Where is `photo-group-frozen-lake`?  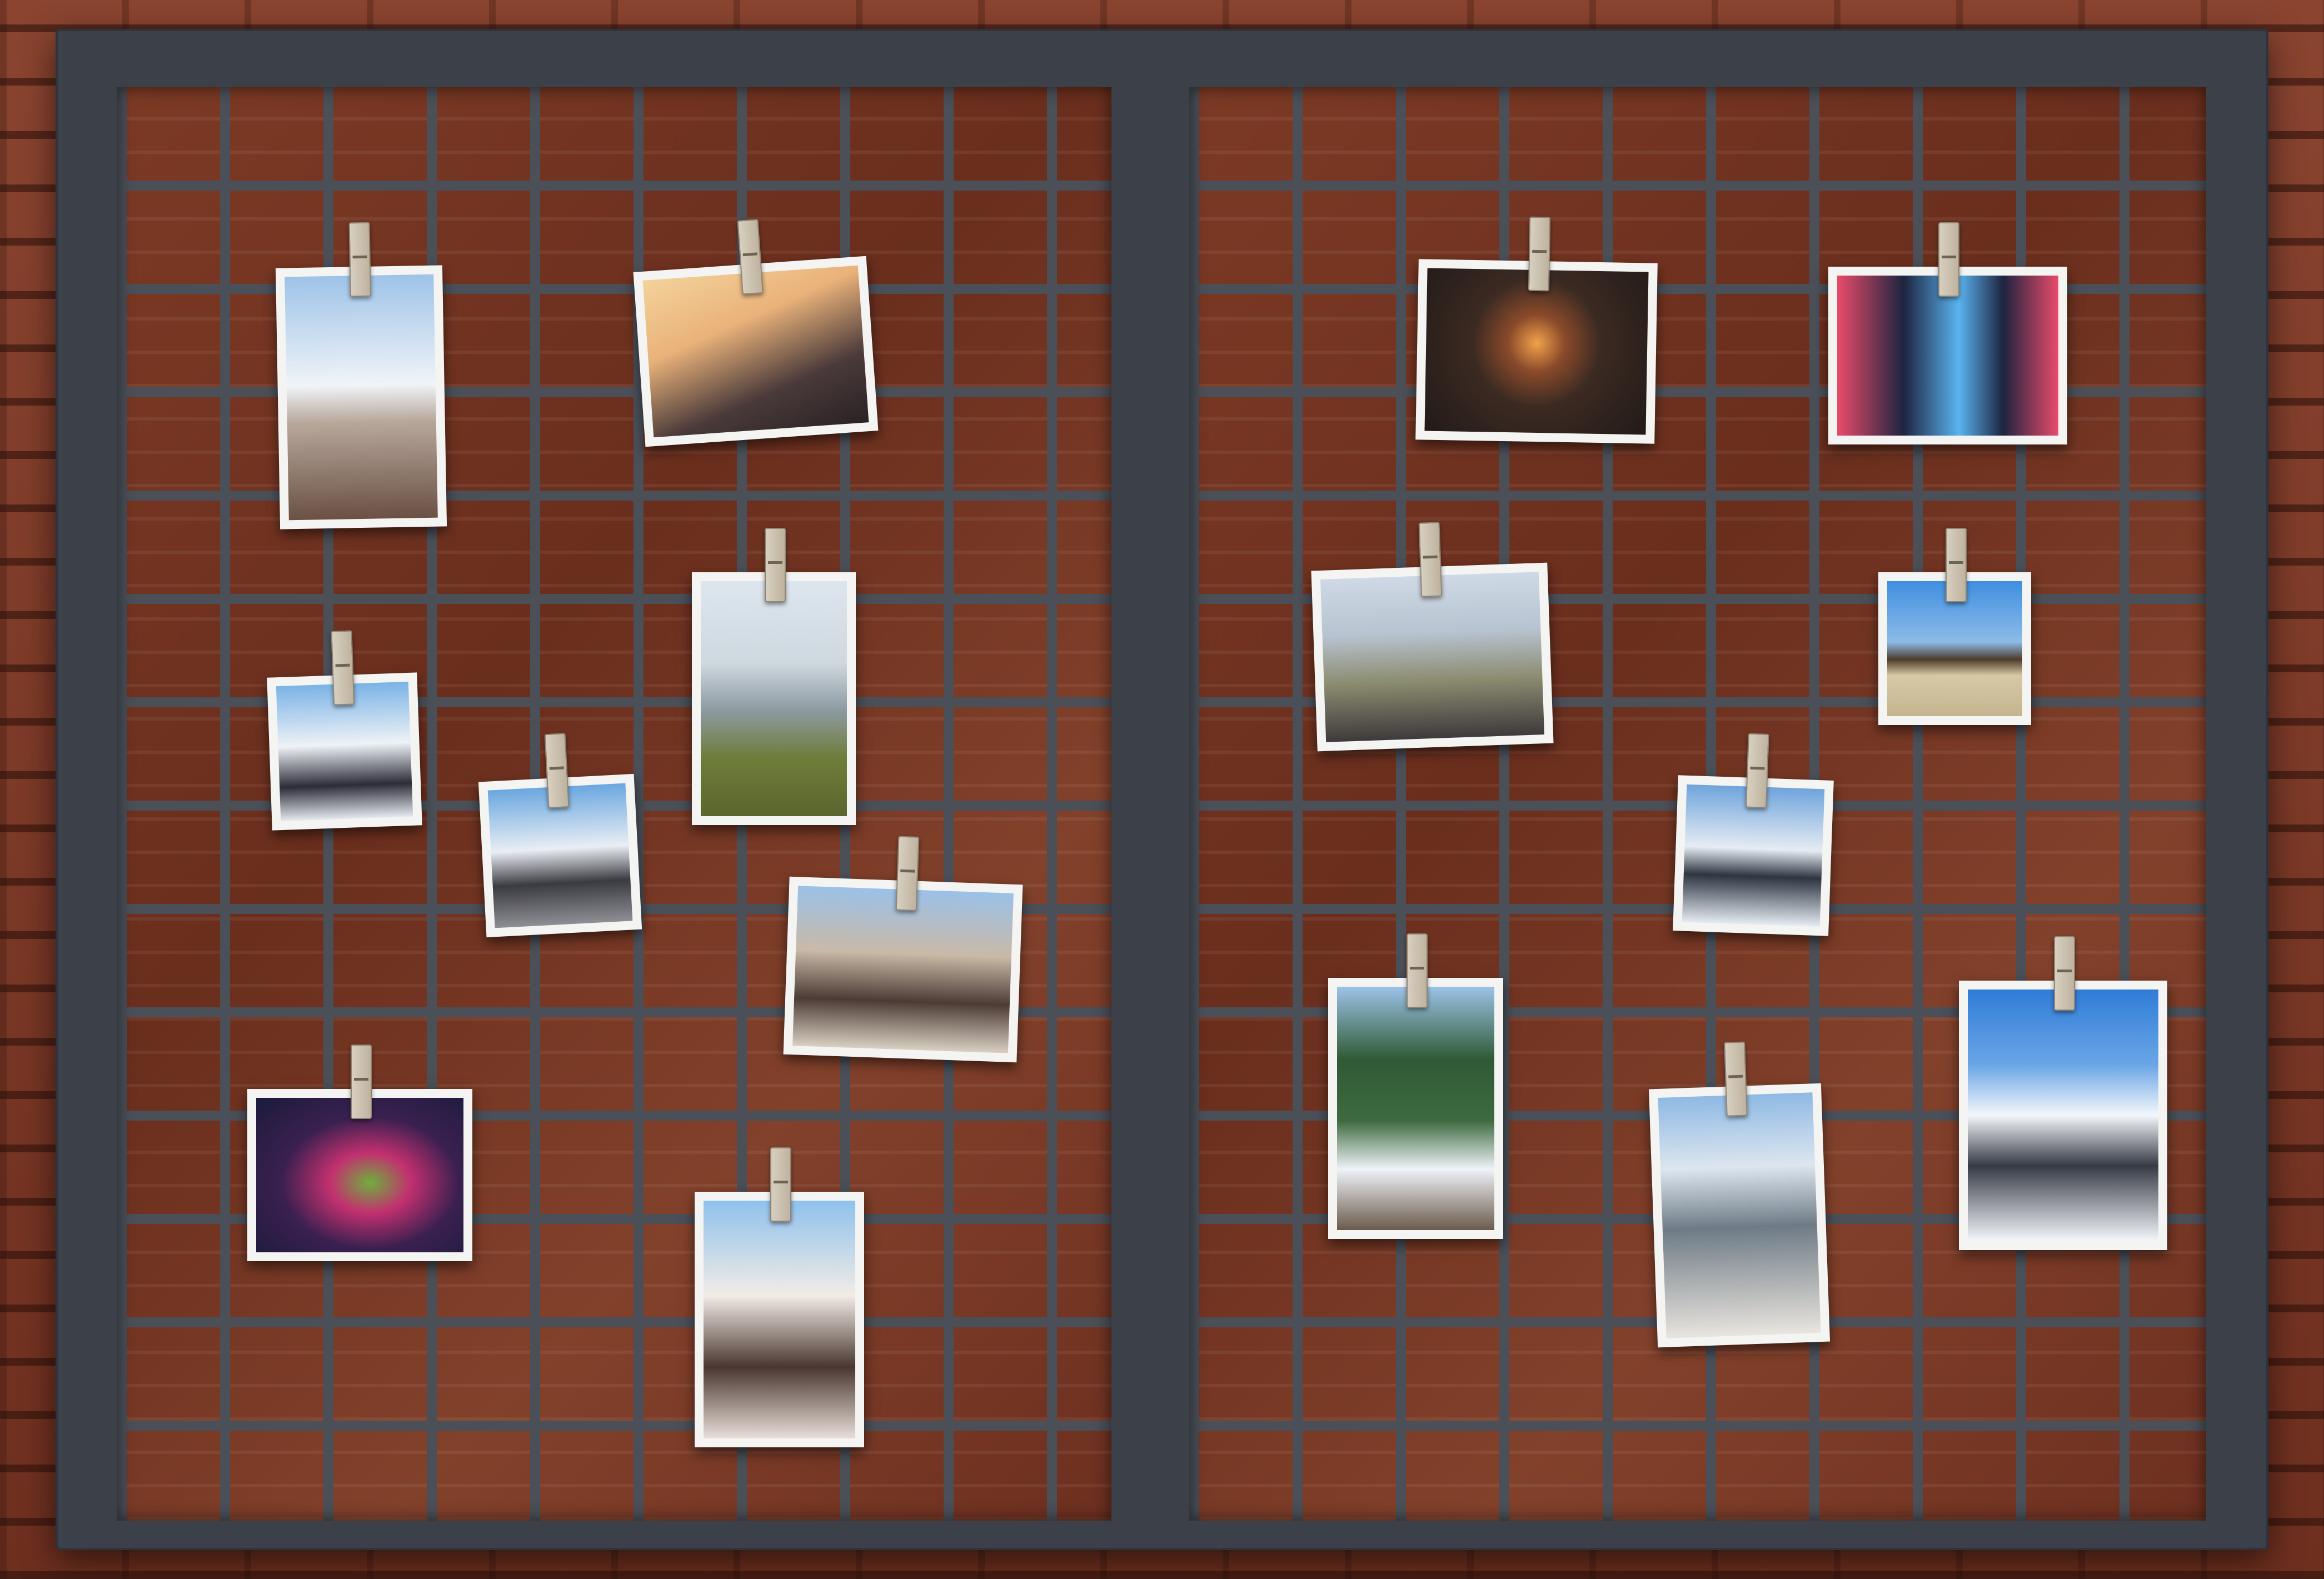
photo-group-frozen-lake is located at coordinates (2063, 1093).